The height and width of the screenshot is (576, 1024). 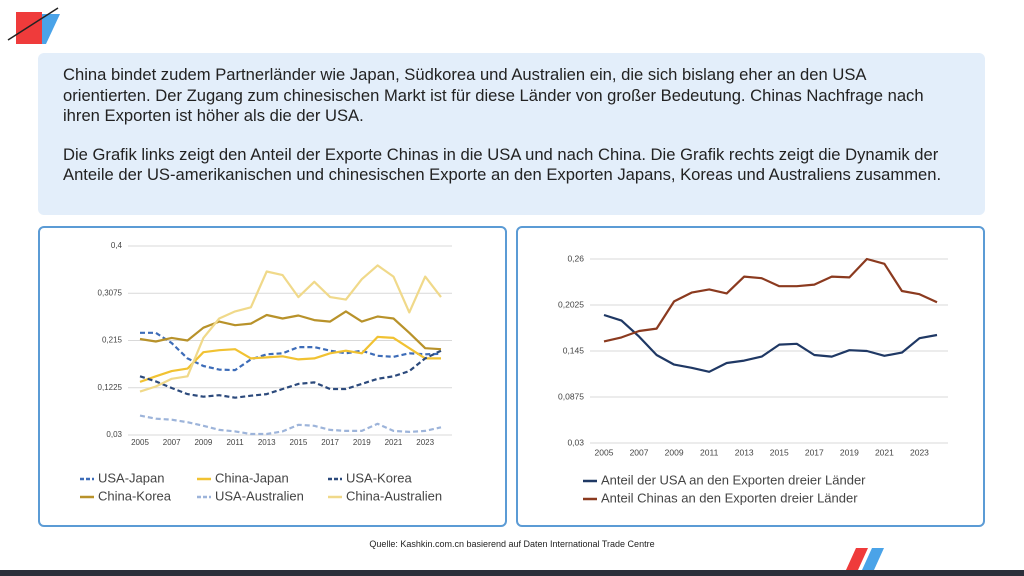 I want to click on y-tick-label: 0,4, so click(x=117, y=245).